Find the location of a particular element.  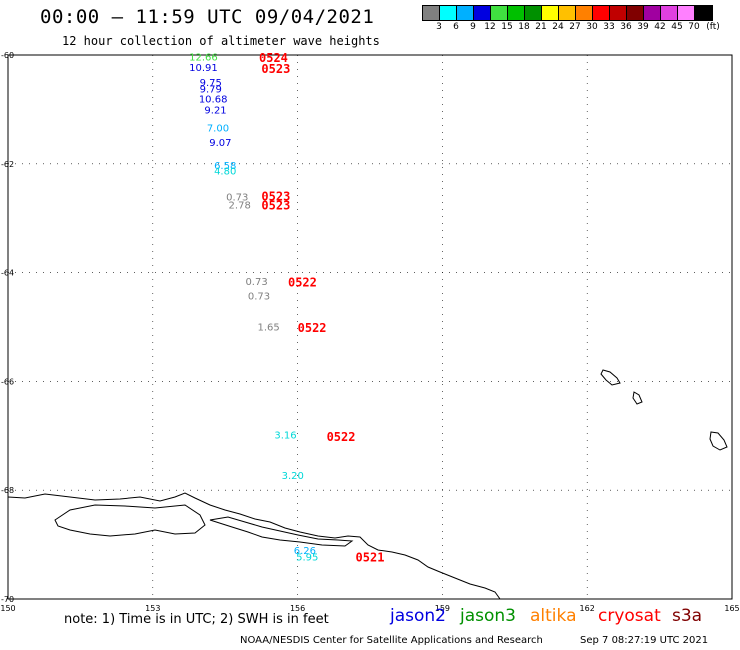

coastline-inlet is located at coordinates (281, 531).